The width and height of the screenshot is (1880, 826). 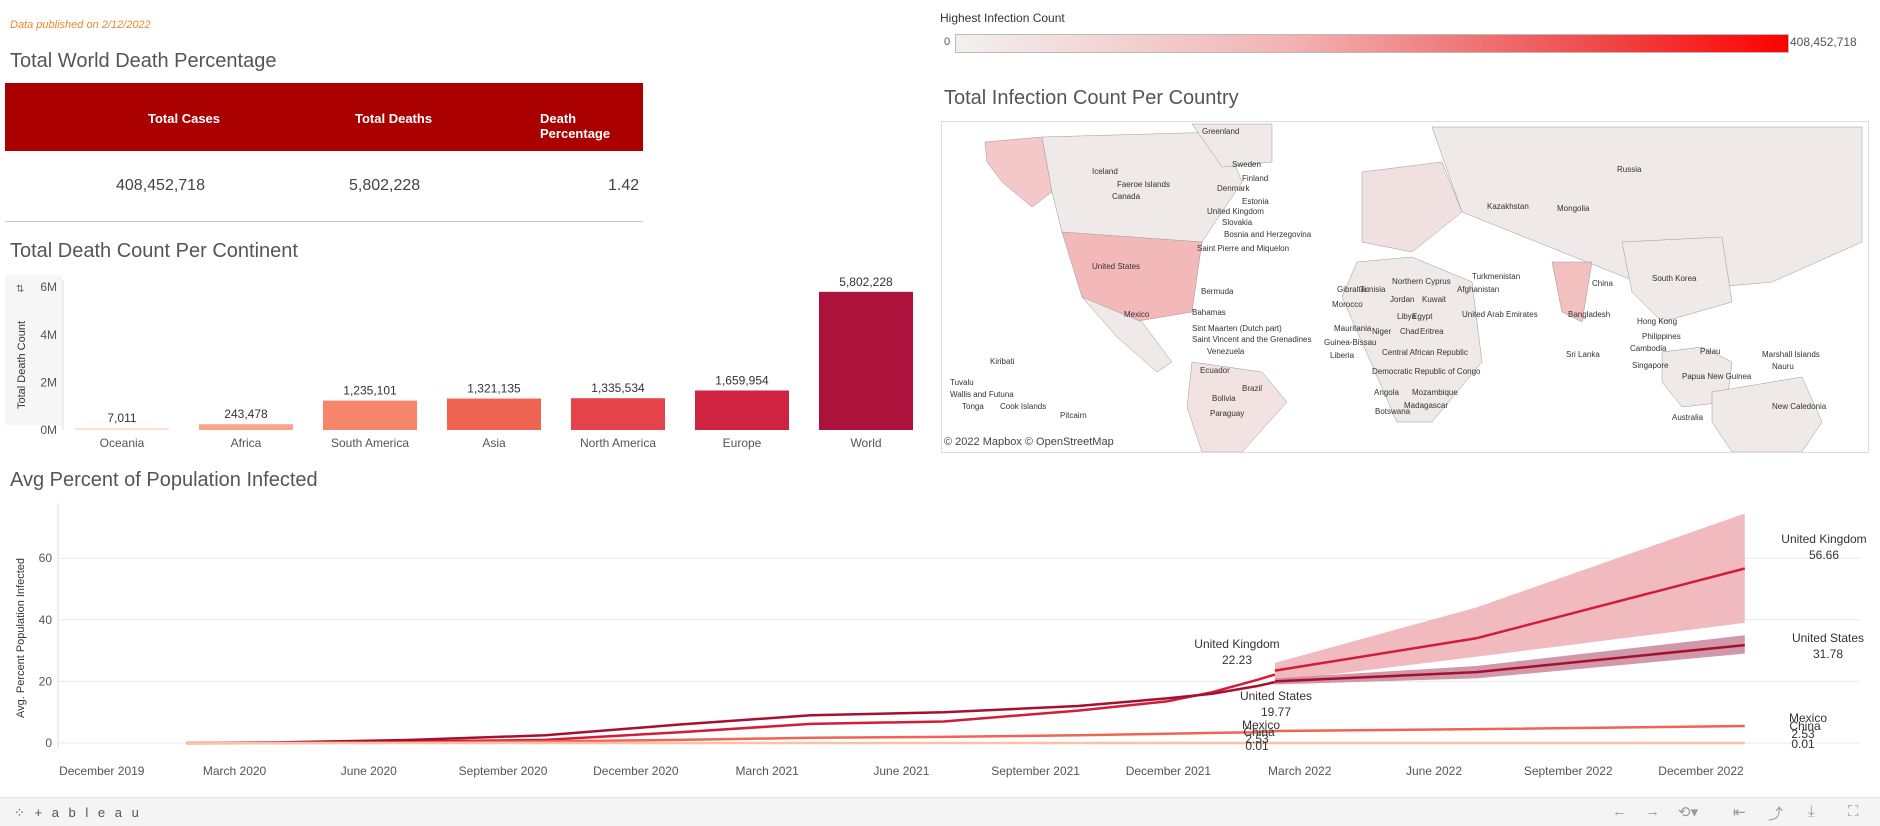 I want to click on map-label: Bahamas, so click(x=1209, y=312).